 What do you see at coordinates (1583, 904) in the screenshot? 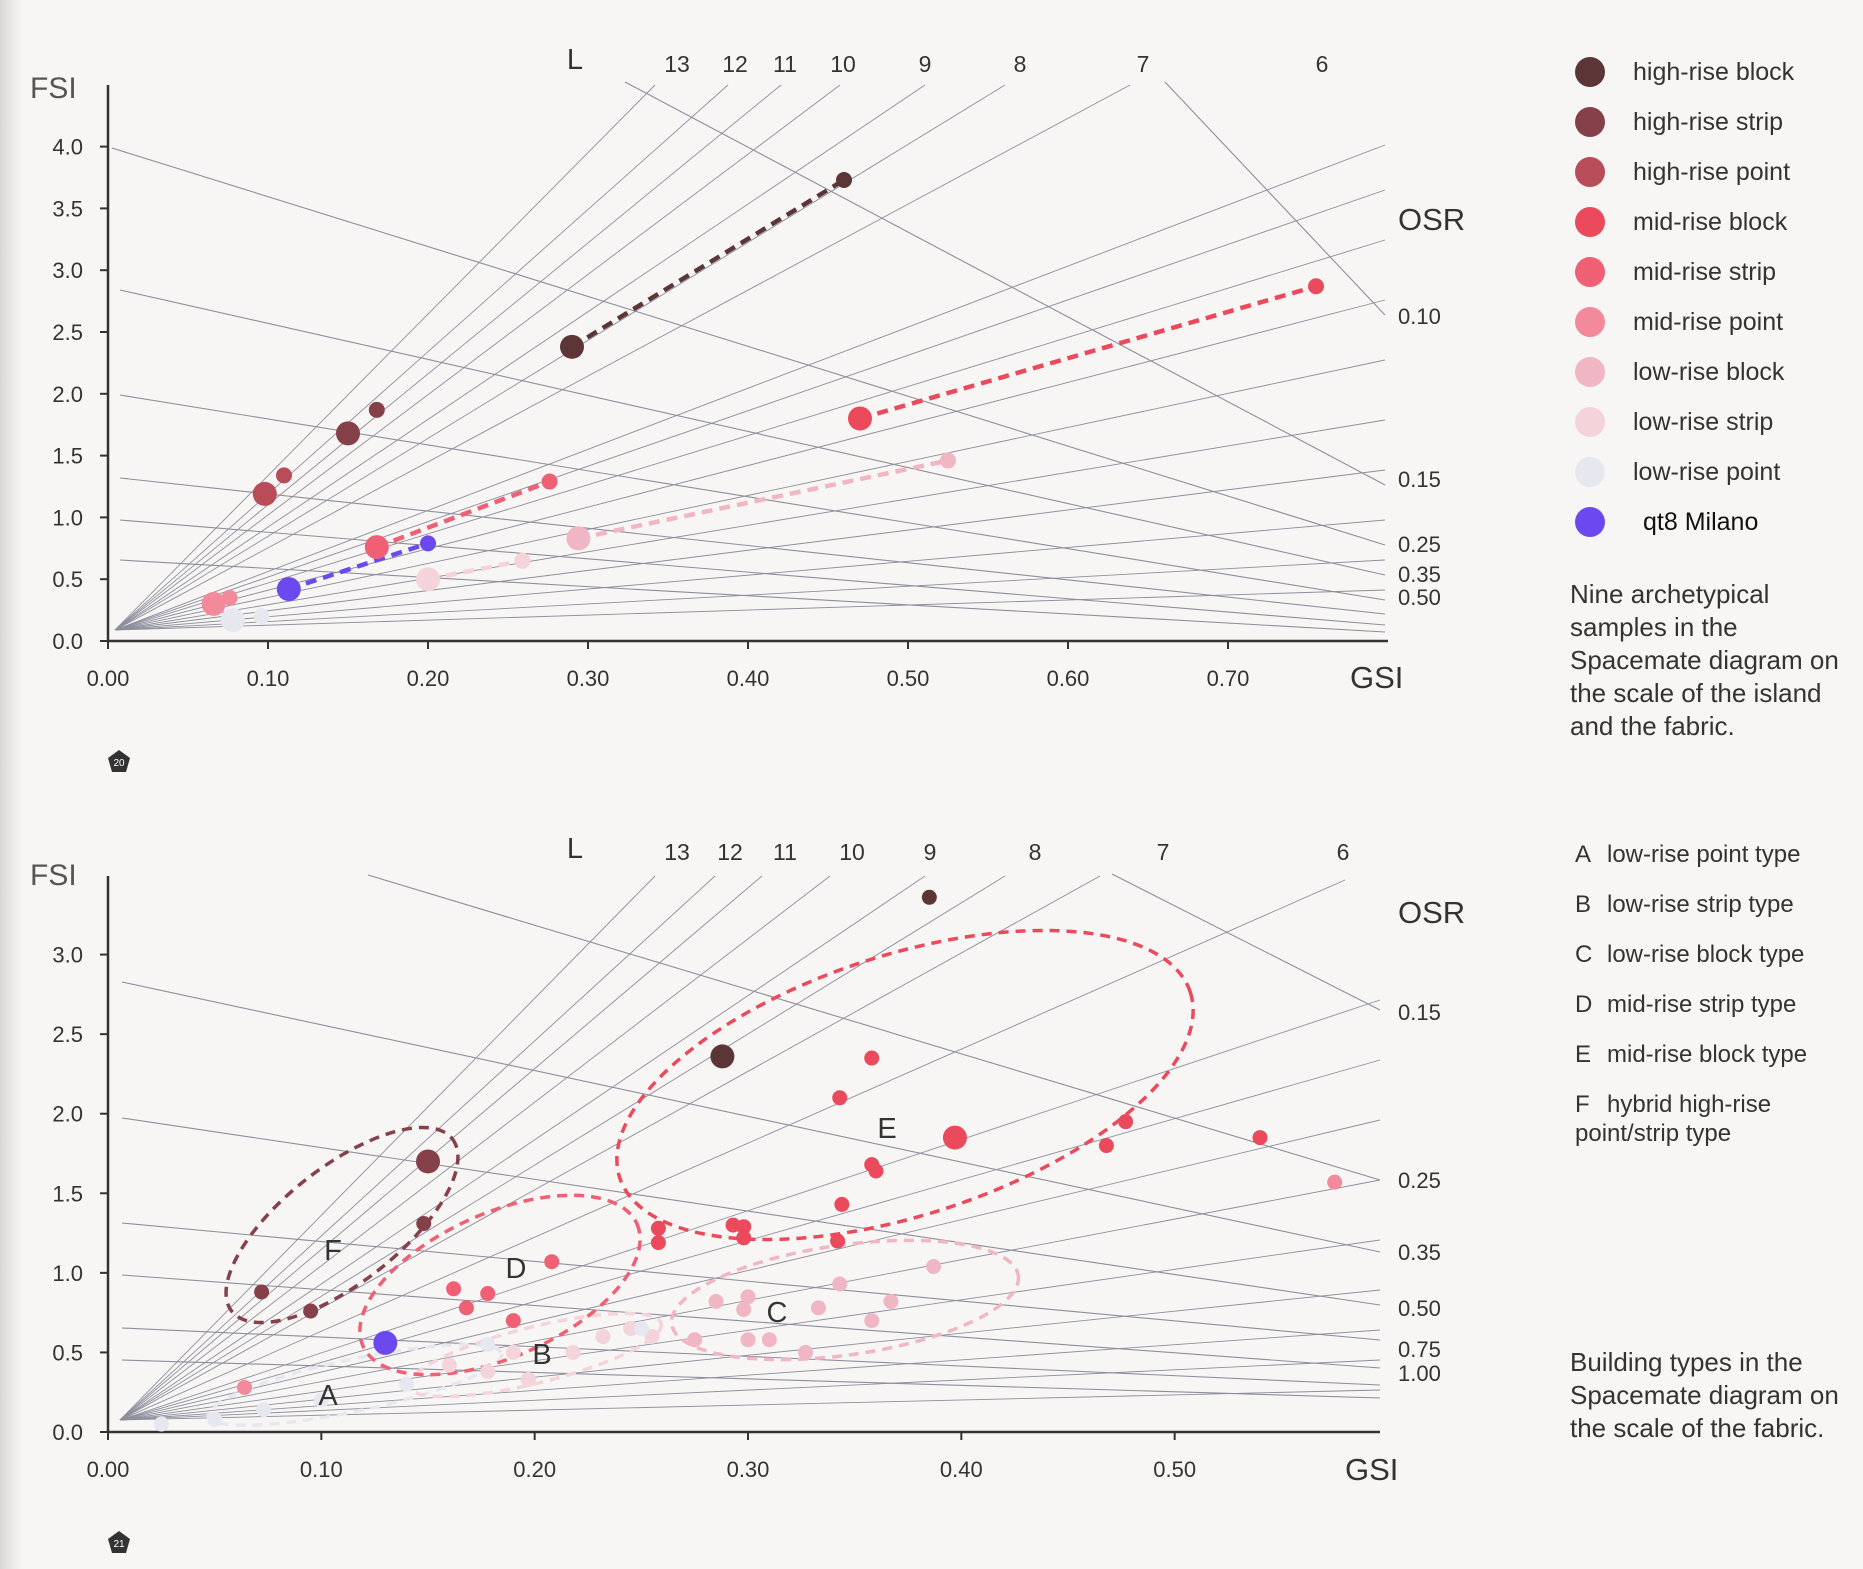
I see `type-key: B` at bounding box center [1583, 904].